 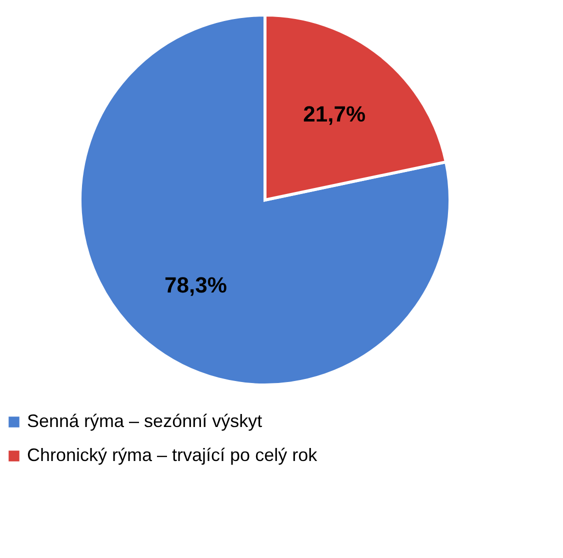 What do you see at coordinates (172, 455) in the screenshot?
I see `legend-label: Chronický rýma – trvající po celý rok` at bounding box center [172, 455].